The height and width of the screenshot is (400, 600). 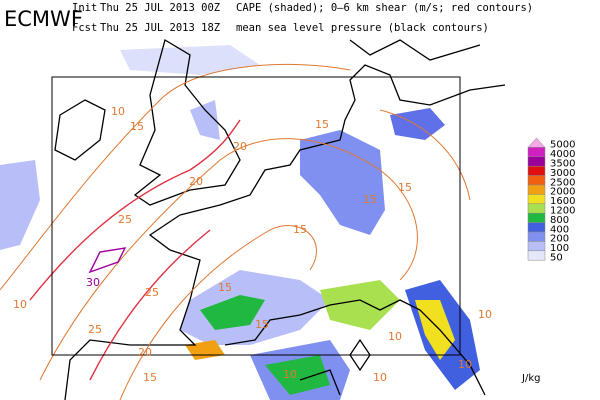 What do you see at coordinates (93, 282) in the screenshot?
I see `contour-label: 30` at bounding box center [93, 282].